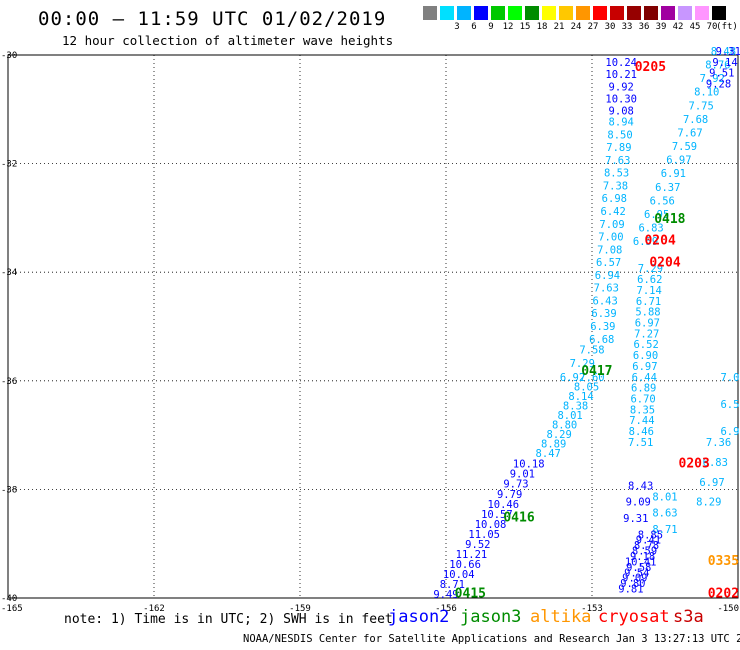  I want to click on wave-height-value: 9.81, so click(630, 590).